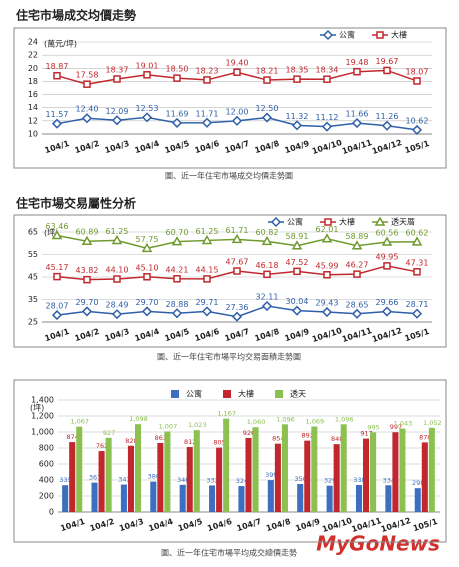 The image size is (459, 567). Describe the element at coordinates (33, 94) in the screenshot. I see `y-tick-label: 16` at that location.